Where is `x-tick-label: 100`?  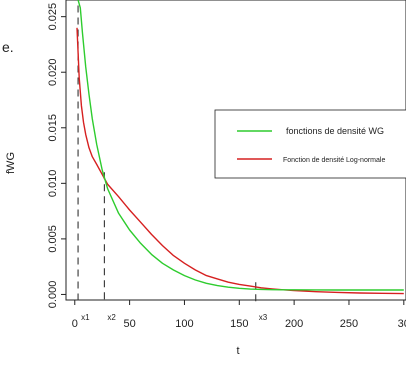 x-tick-label: 100 is located at coordinates (184, 324).